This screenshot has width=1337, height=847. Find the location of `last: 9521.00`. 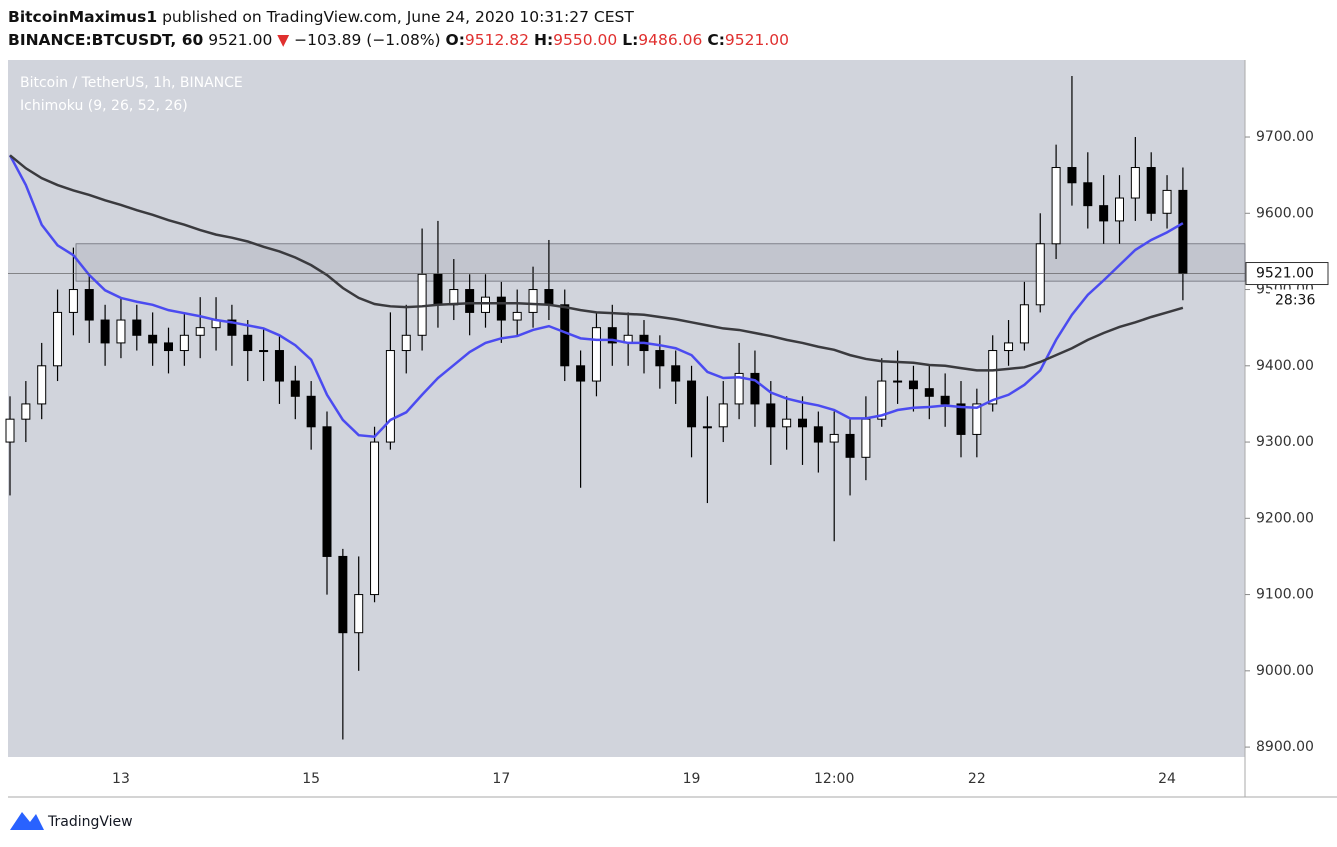

last: 9521.00 is located at coordinates (240, 40).